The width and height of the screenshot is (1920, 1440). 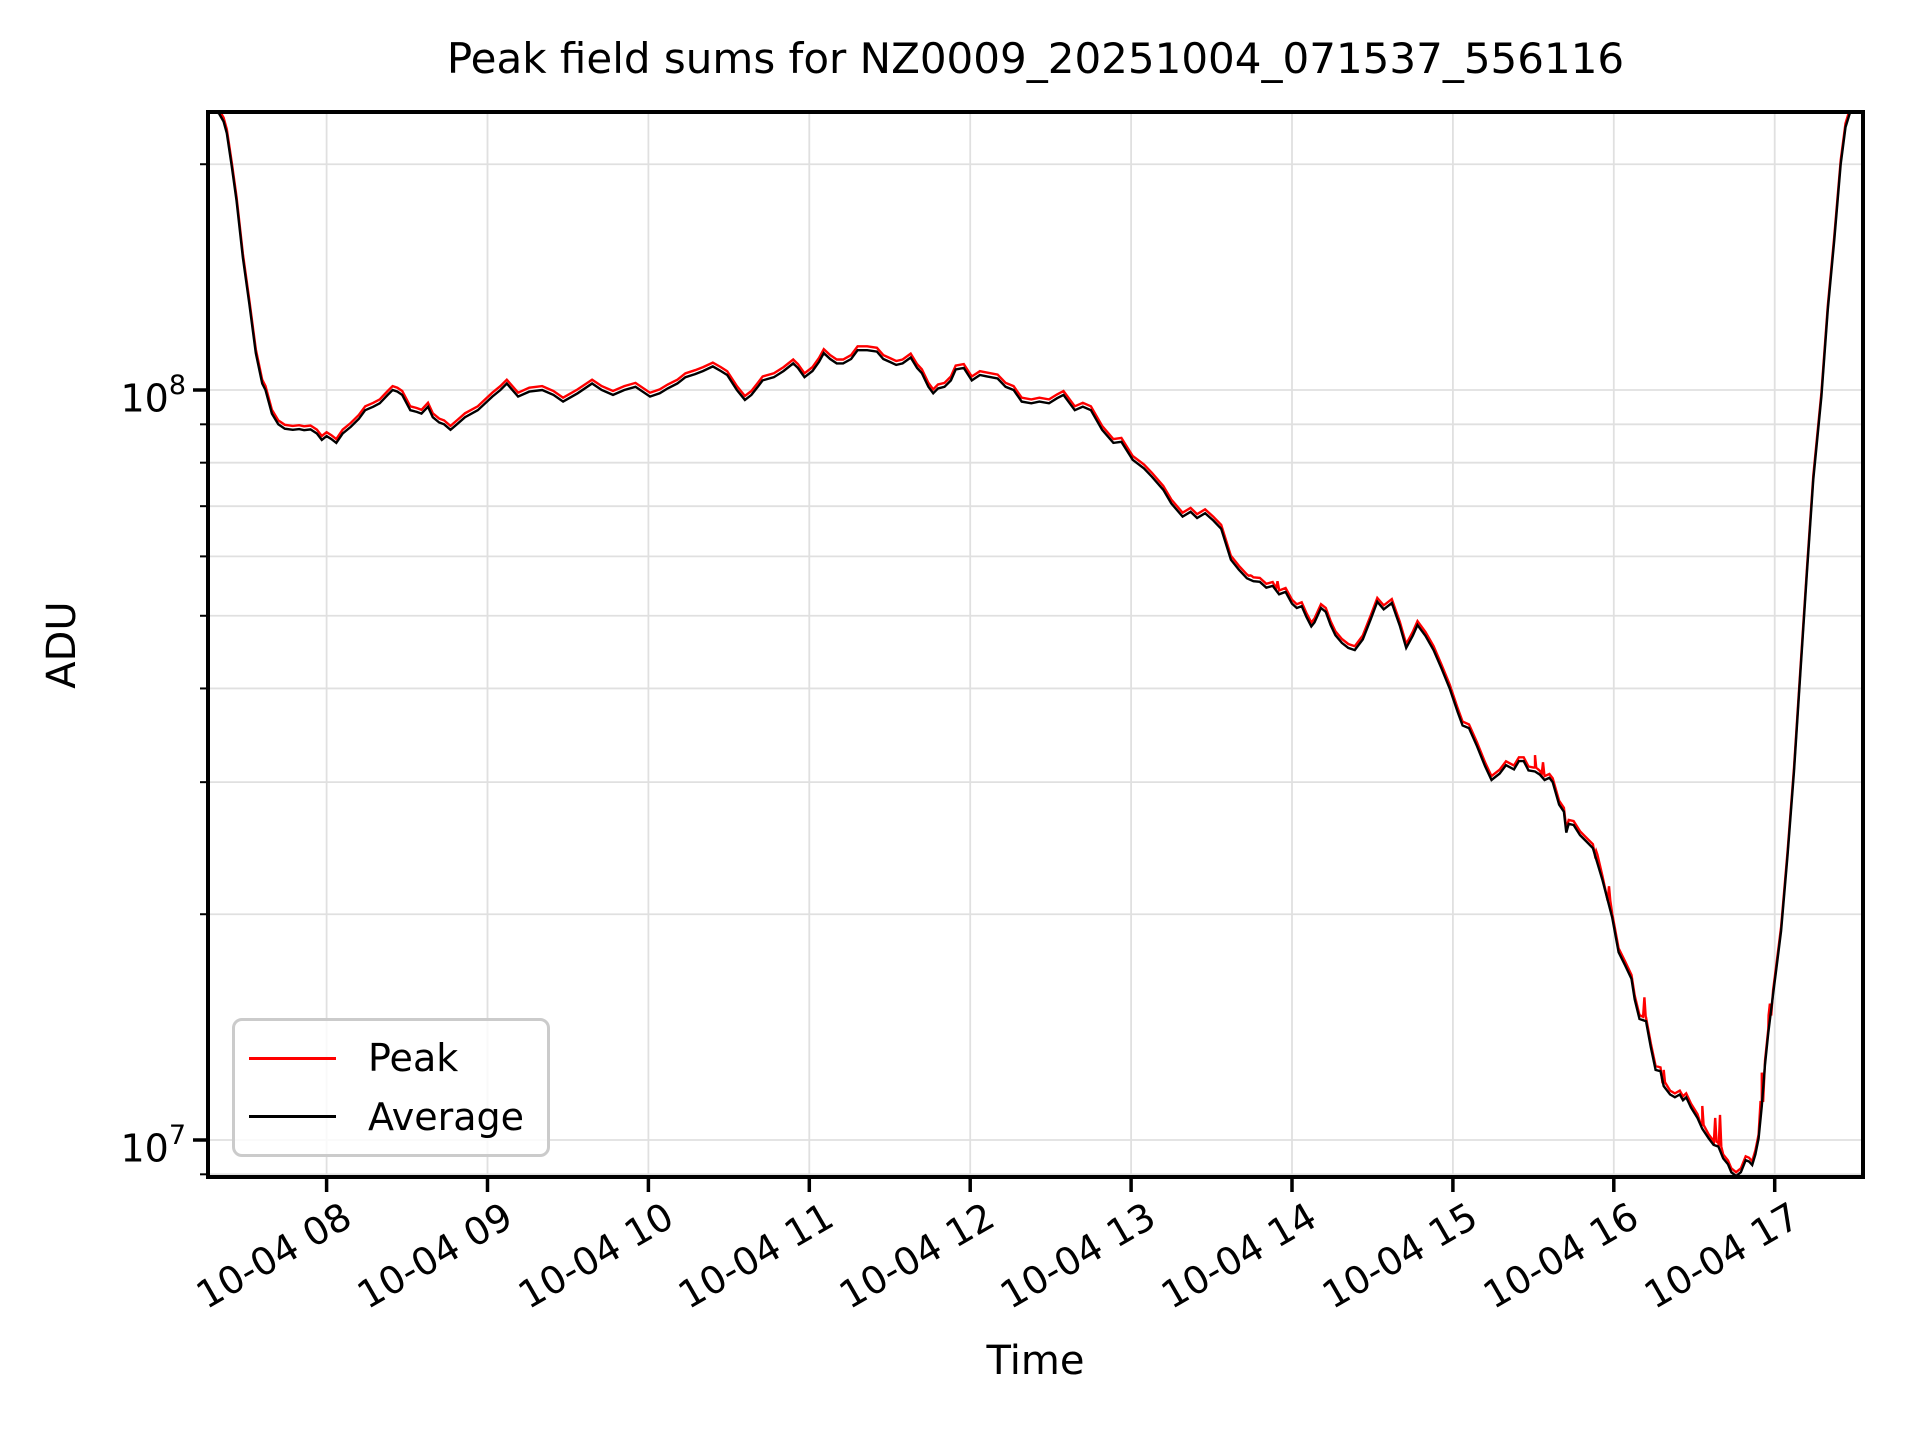 I want to click on legend-item-peak: Peak, so click(x=391, y=1058).